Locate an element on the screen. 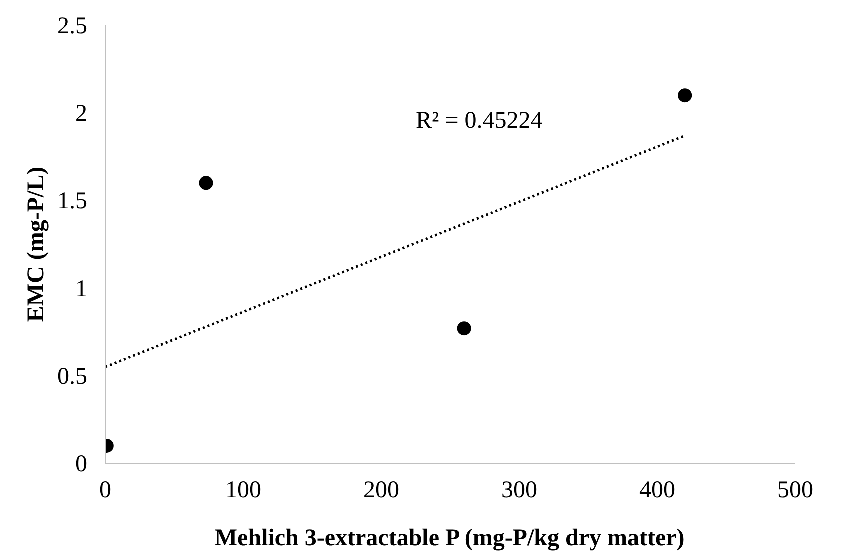  y-tick-label: 0 is located at coordinates (82, 465).